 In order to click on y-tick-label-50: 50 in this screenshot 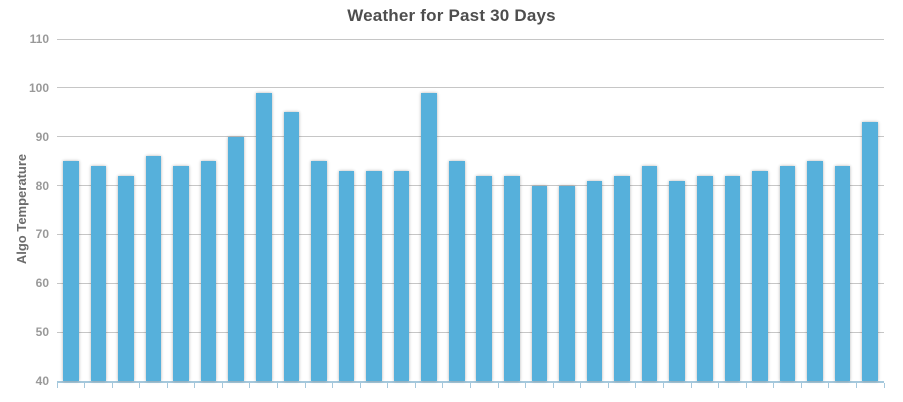, I will do `click(42, 332)`.